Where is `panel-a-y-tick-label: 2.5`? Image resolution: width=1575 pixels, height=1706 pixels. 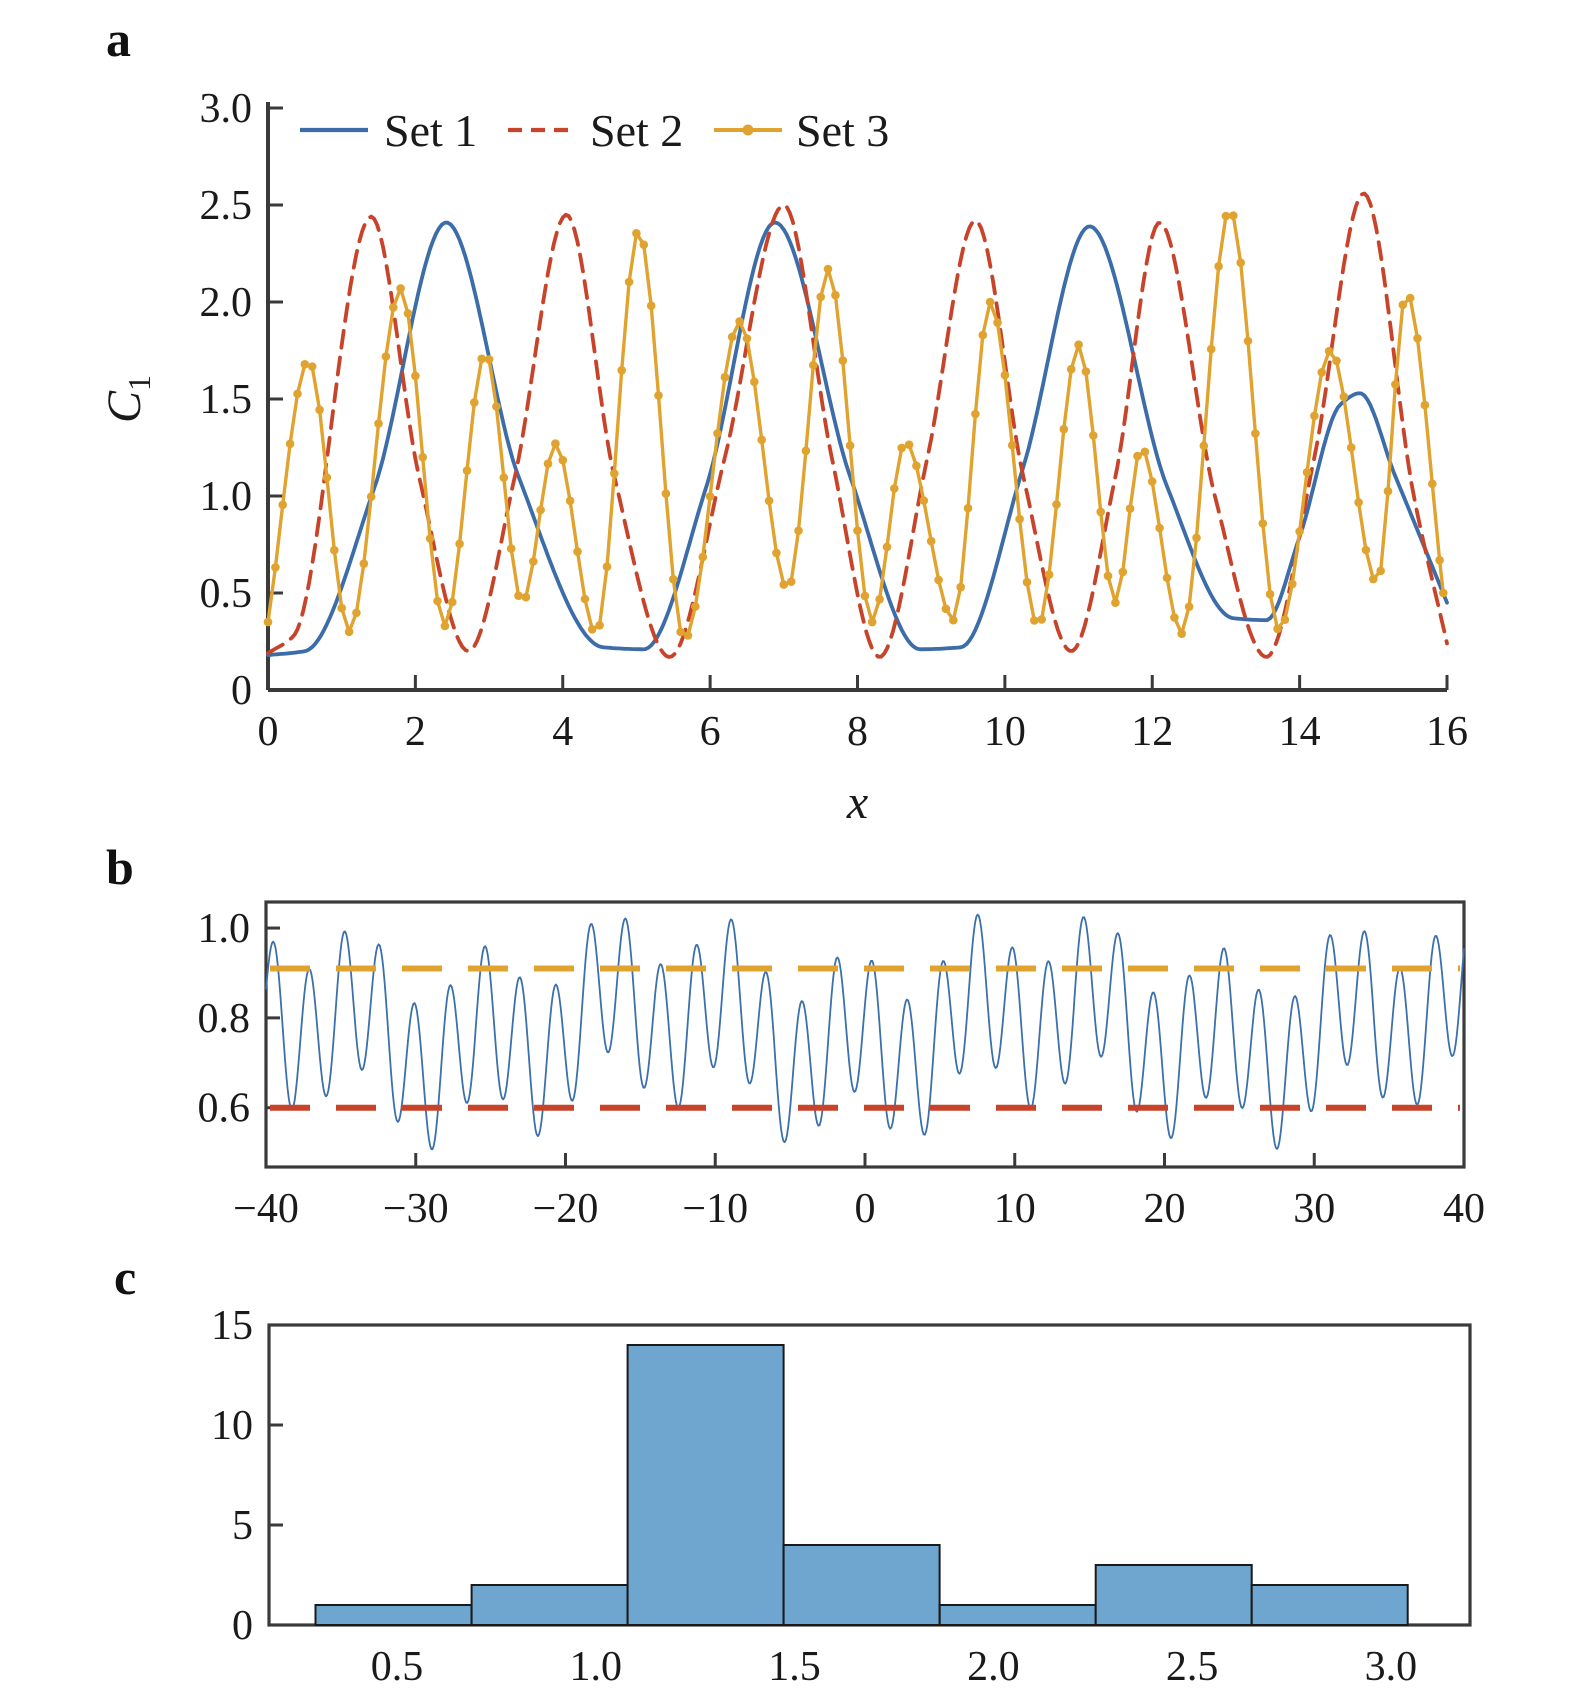
panel-a-y-tick-label: 2.5 is located at coordinates (226, 206).